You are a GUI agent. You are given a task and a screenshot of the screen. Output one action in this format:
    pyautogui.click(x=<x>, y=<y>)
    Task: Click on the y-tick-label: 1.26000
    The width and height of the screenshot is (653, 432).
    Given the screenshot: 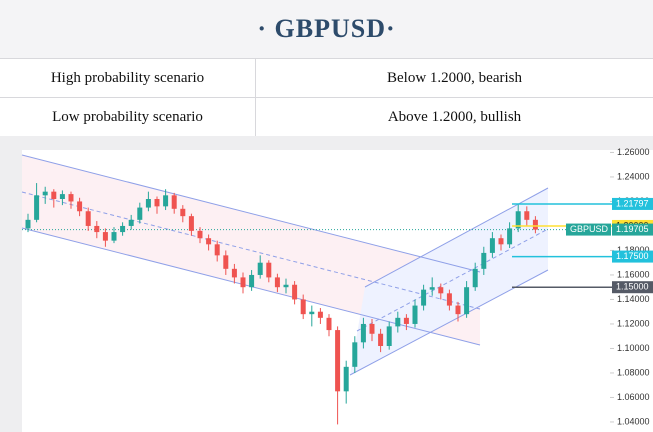 What is the action you would take?
    pyautogui.click(x=633, y=152)
    